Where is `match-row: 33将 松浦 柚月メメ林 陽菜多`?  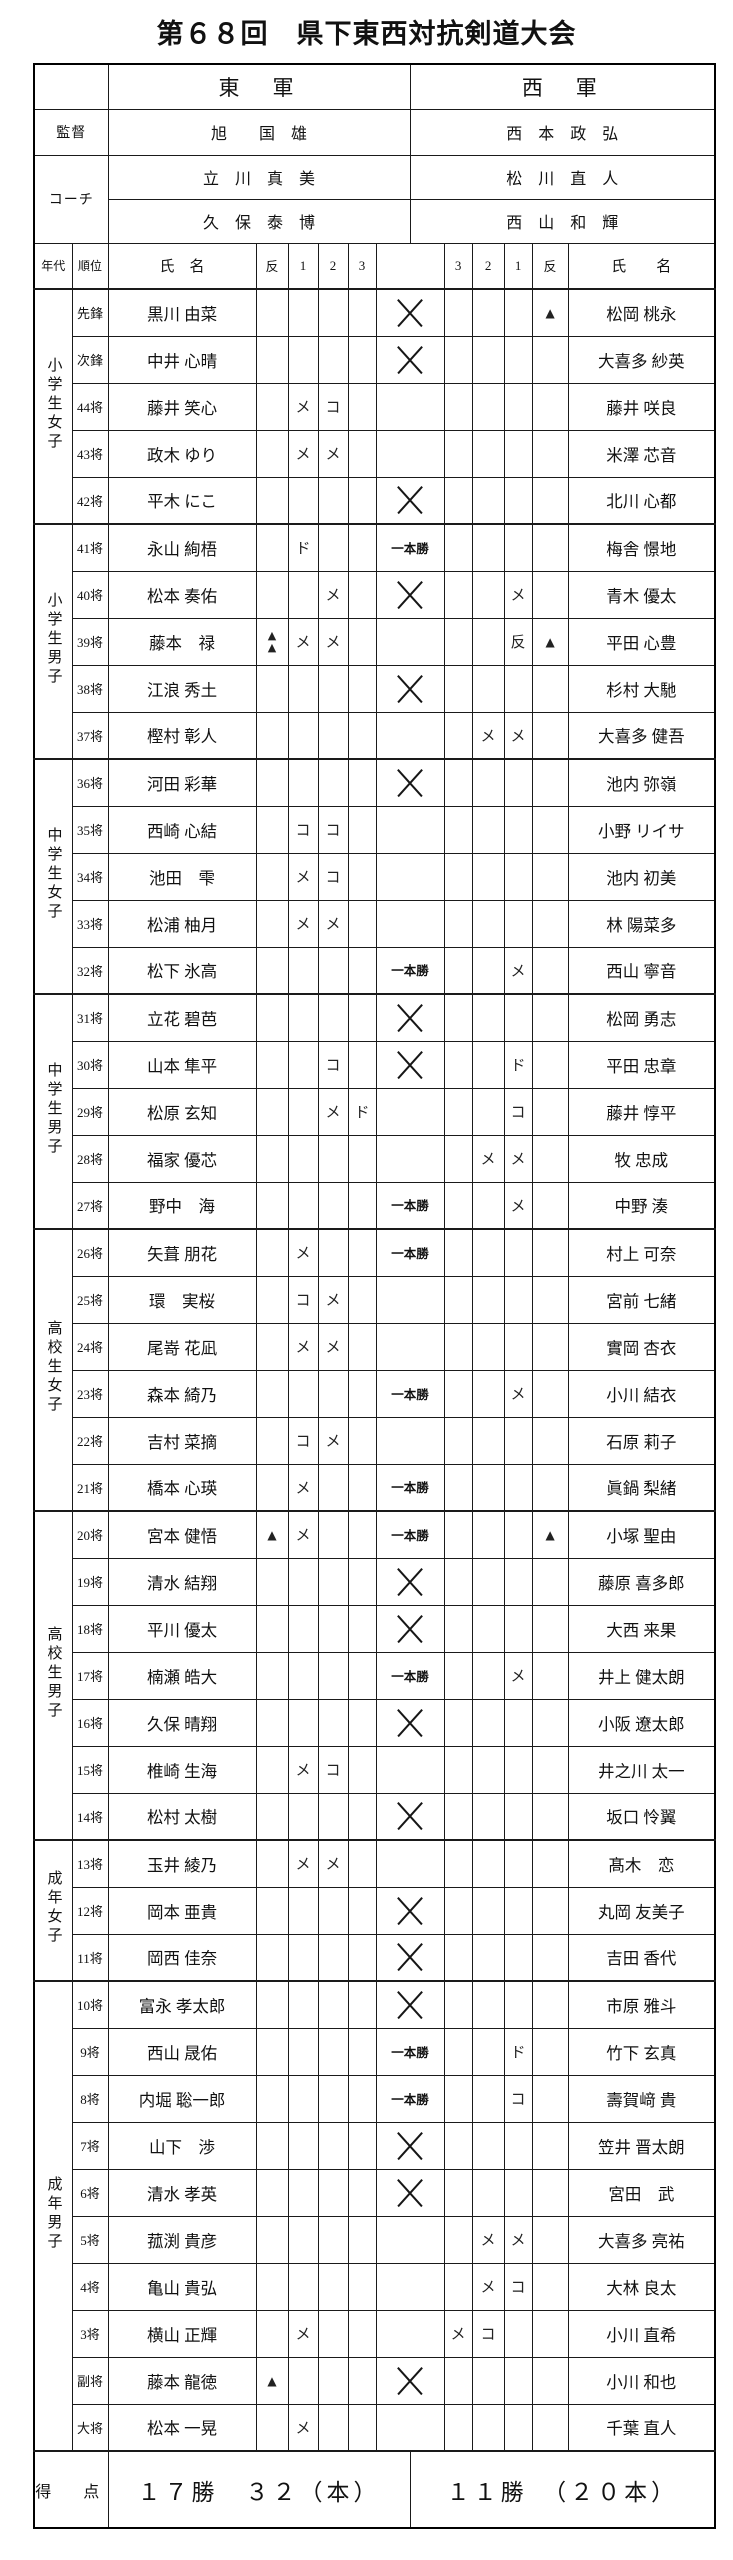 match-row: 33将 松浦 柚月メメ林 陽菜多 is located at coordinates (375, 923).